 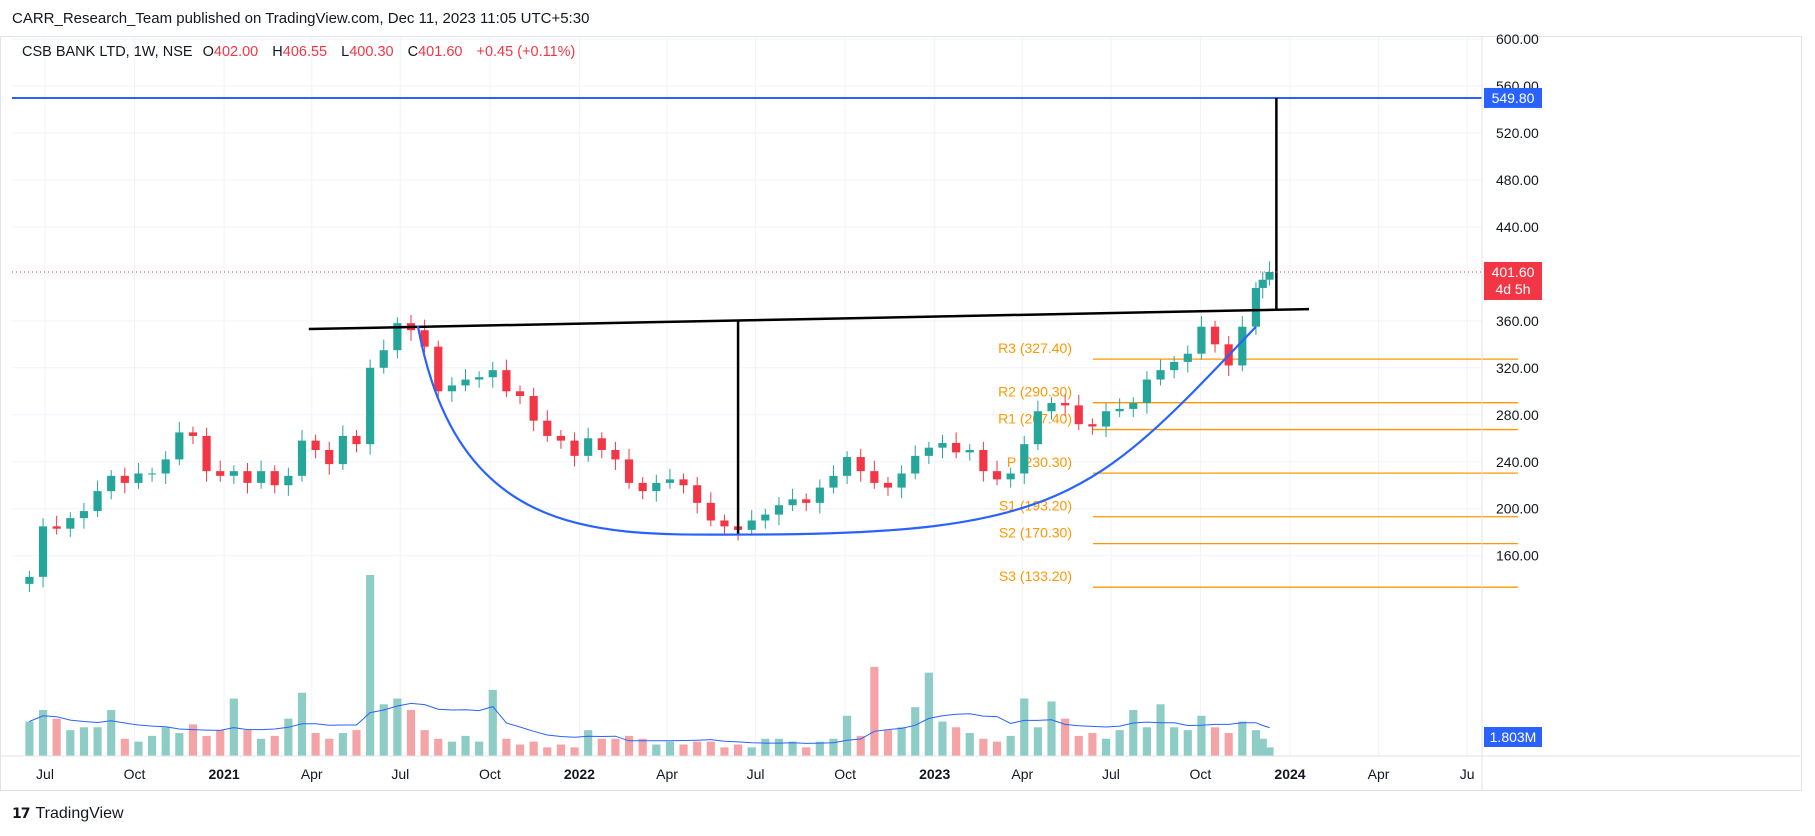 I want to click on tradingview-logo: 17 TradingView, so click(x=68, y=814).